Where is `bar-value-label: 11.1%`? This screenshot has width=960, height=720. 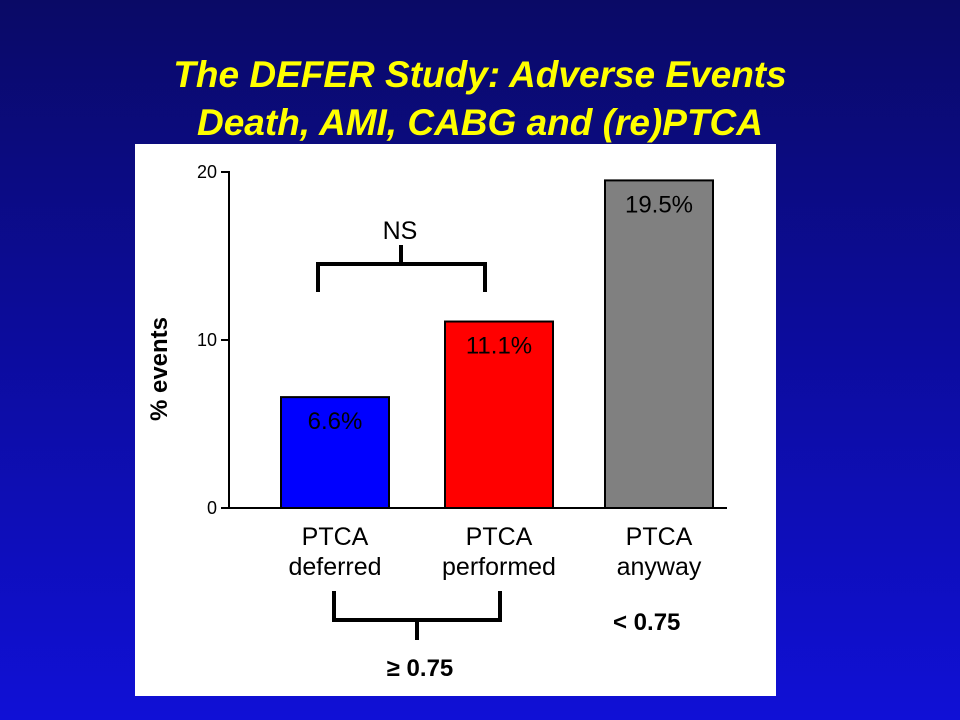 bar-value-label: 11.1% is located at coordinates (499, 346).